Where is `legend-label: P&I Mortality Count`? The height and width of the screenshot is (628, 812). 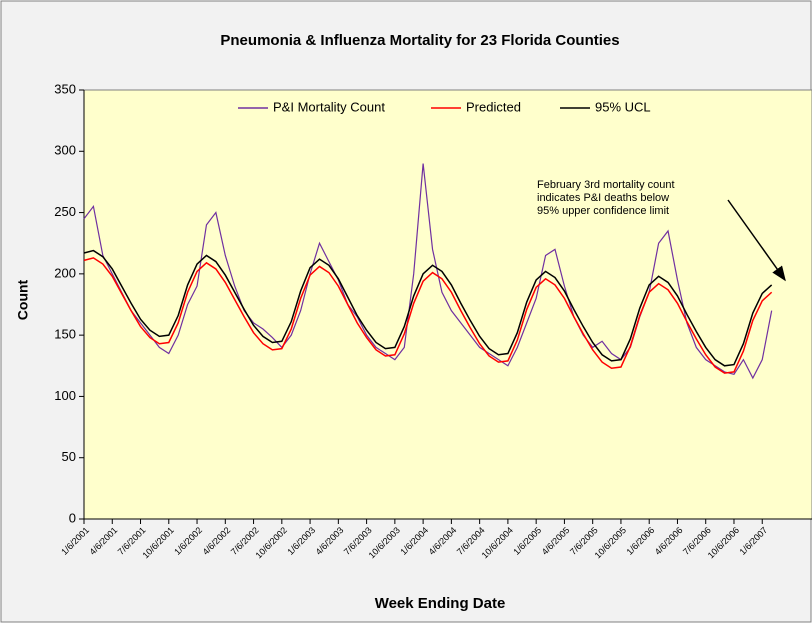 legend-label: P&I Mortality Count is located at coordinates (329, 106).